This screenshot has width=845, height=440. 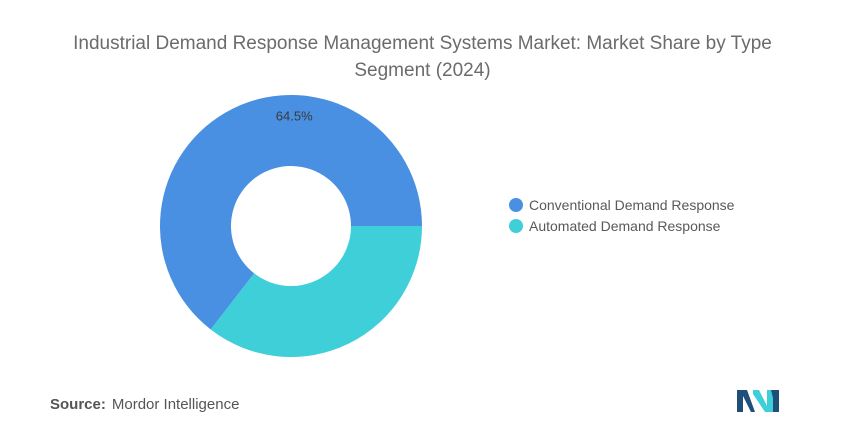 What do you see at coordinates (516, 204) in the screenshot?
I see `legend-swatch-conventional` at bounding box center [516, 204].